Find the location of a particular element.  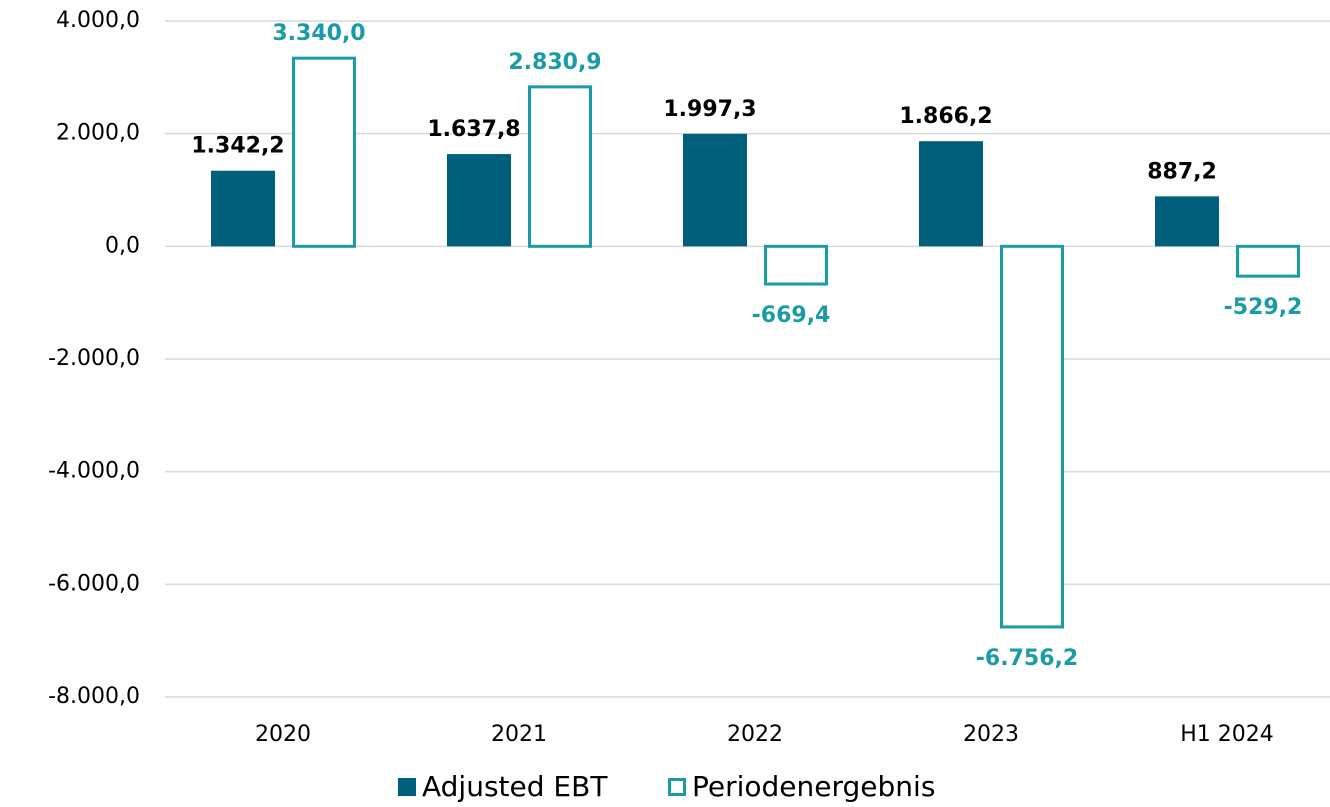

data-label: 1.342,2 is located at coordinates (237, 146).